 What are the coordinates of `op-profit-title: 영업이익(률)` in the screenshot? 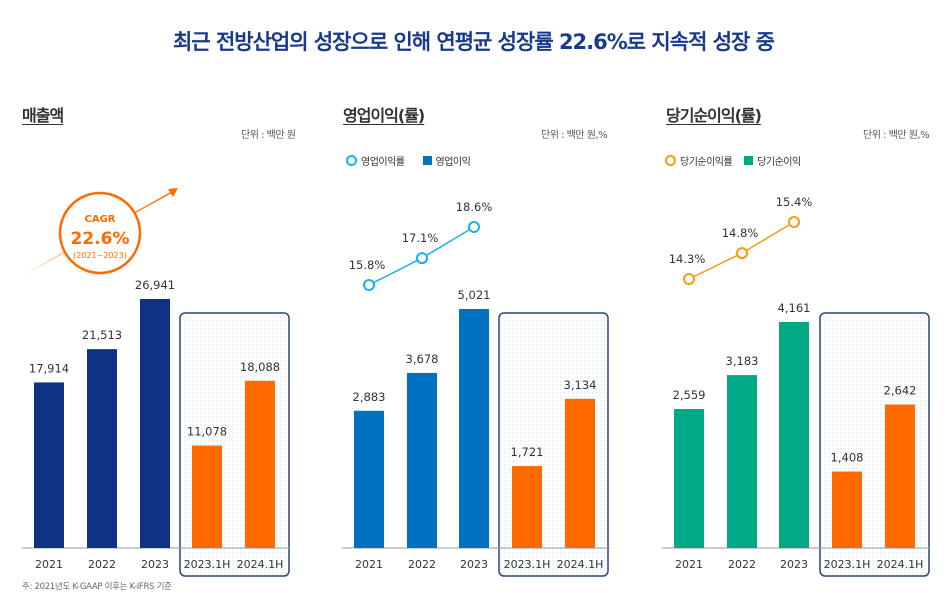 It's located at (384, 115).